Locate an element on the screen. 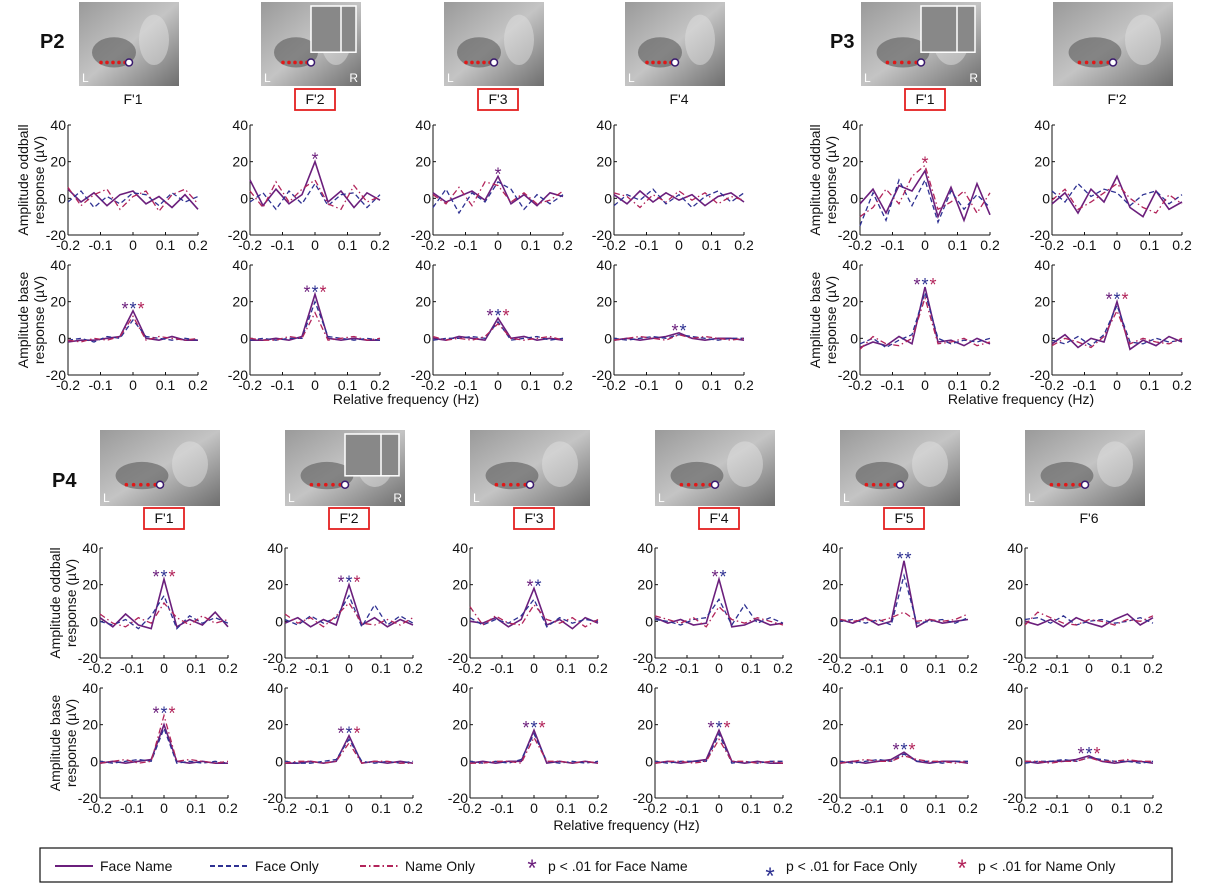  electrode-name: F'5 is located at coordinates (903, 518).